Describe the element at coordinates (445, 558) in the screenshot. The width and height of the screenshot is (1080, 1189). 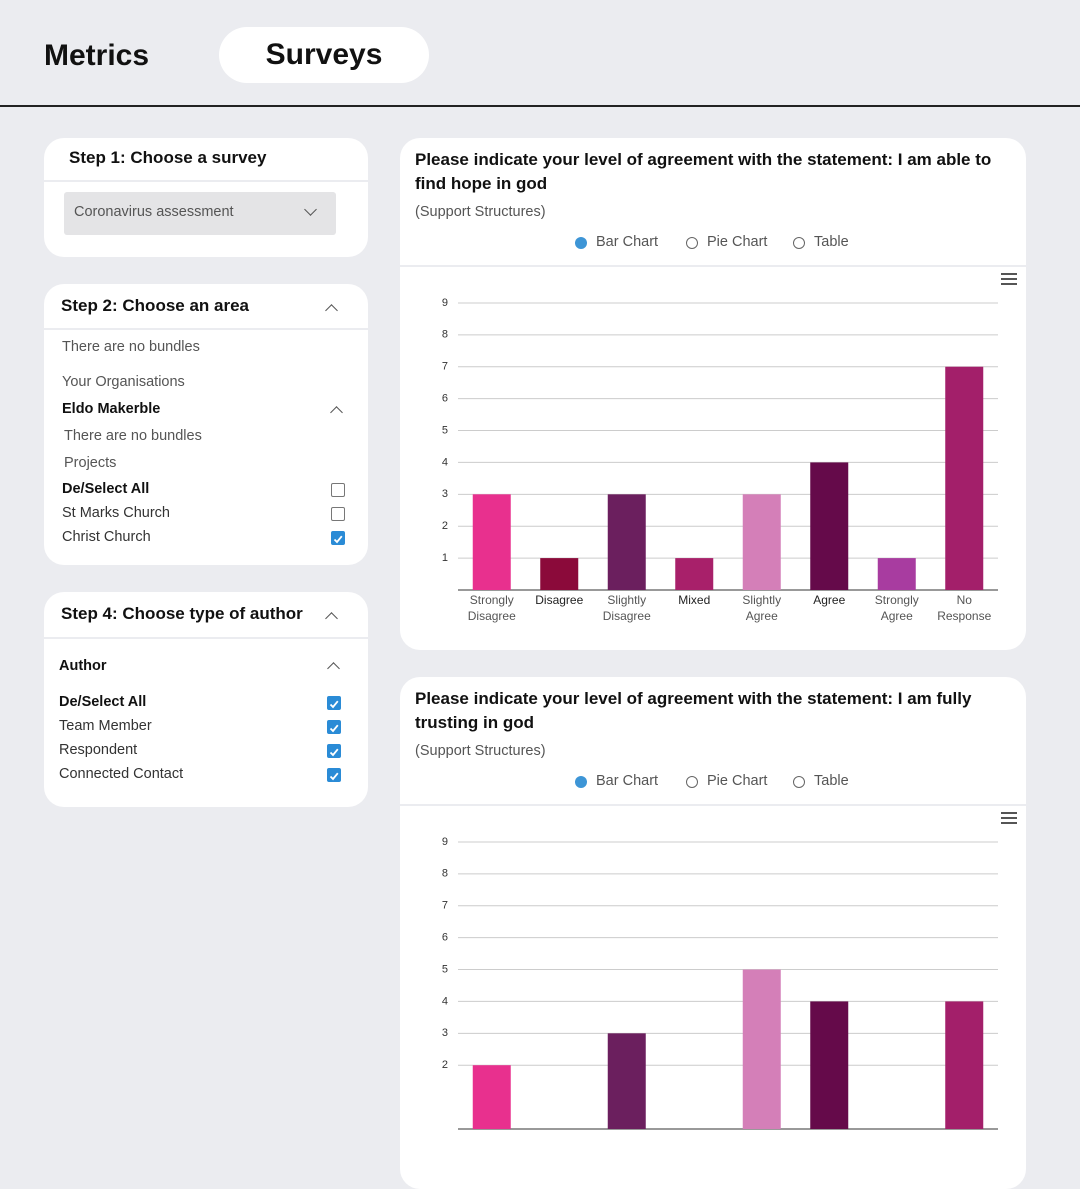
I see `y-tick-label: 1` at that location.